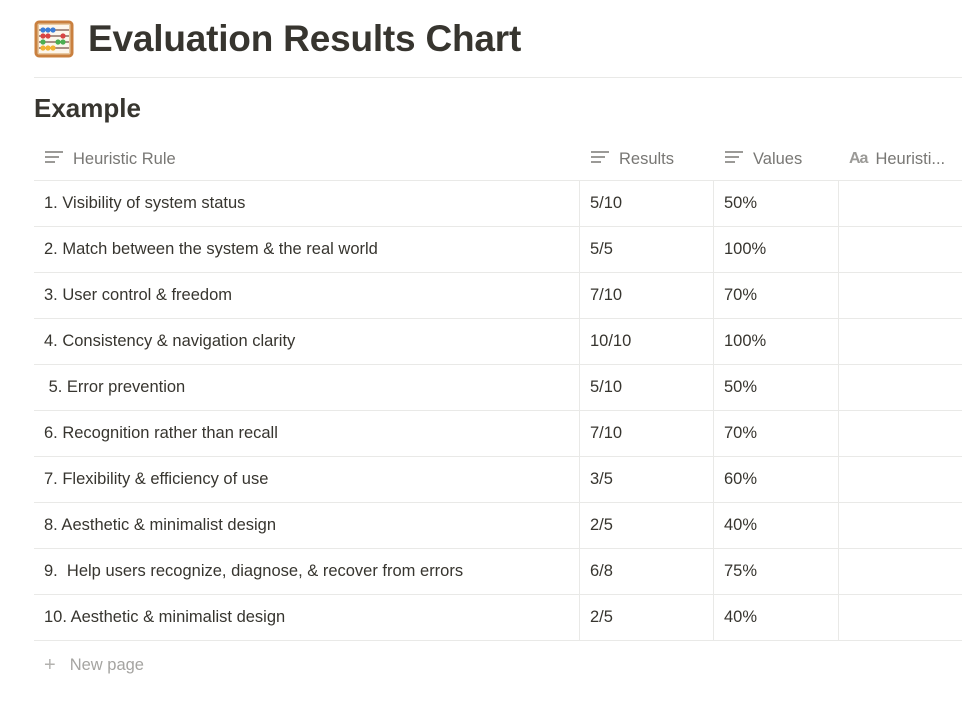  Describe the element at coordinates (307, 341) in the screenshot. I see `cell-heuristic-rule: 4. Consistency & navigation clarity` at that location.